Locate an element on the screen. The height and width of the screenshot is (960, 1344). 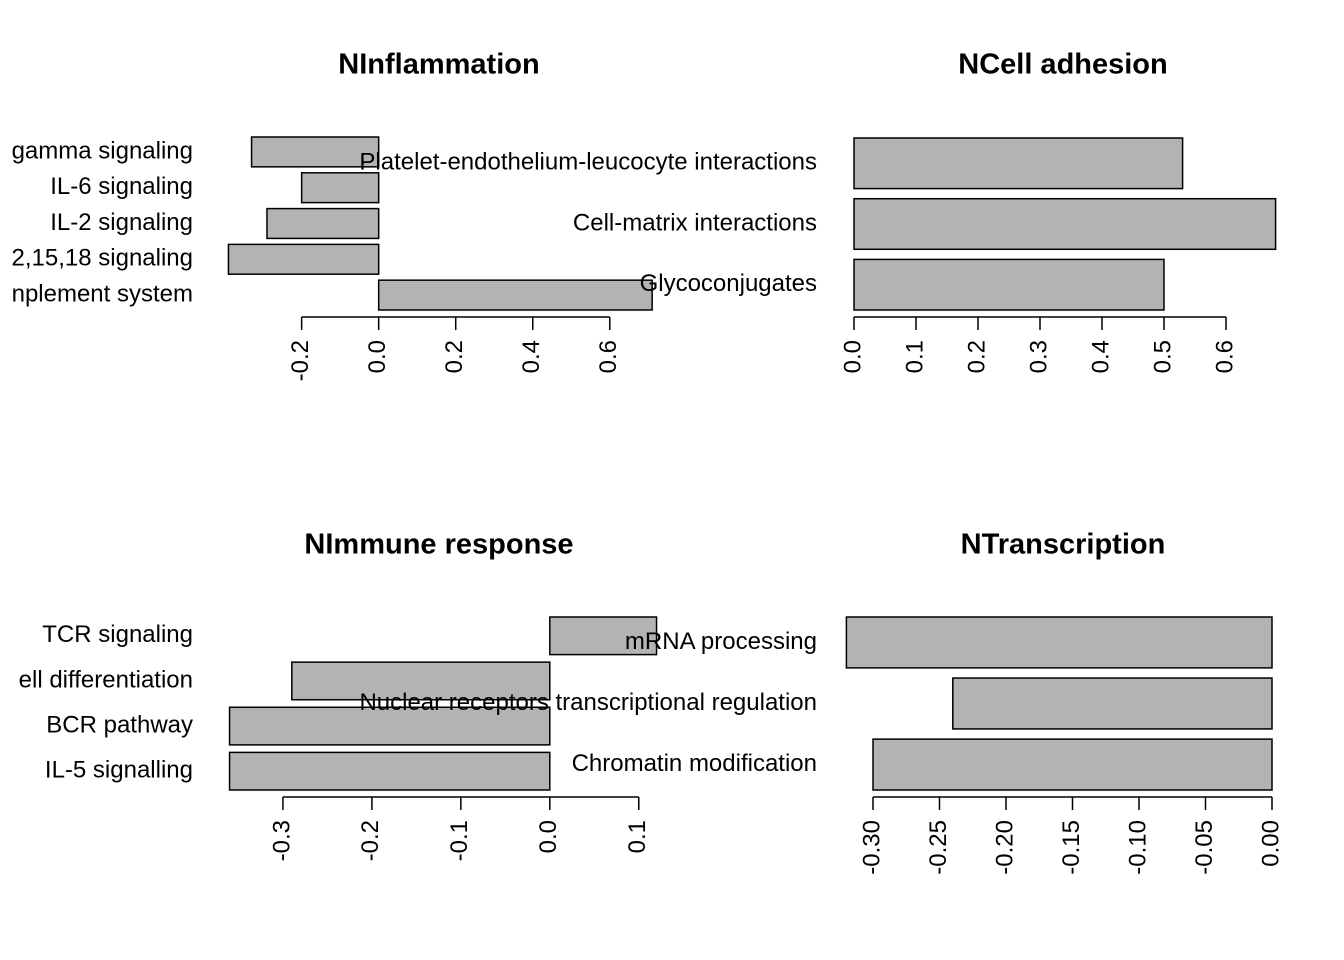
category-label: Glycoconjugates is located at coordinates (728, 283).